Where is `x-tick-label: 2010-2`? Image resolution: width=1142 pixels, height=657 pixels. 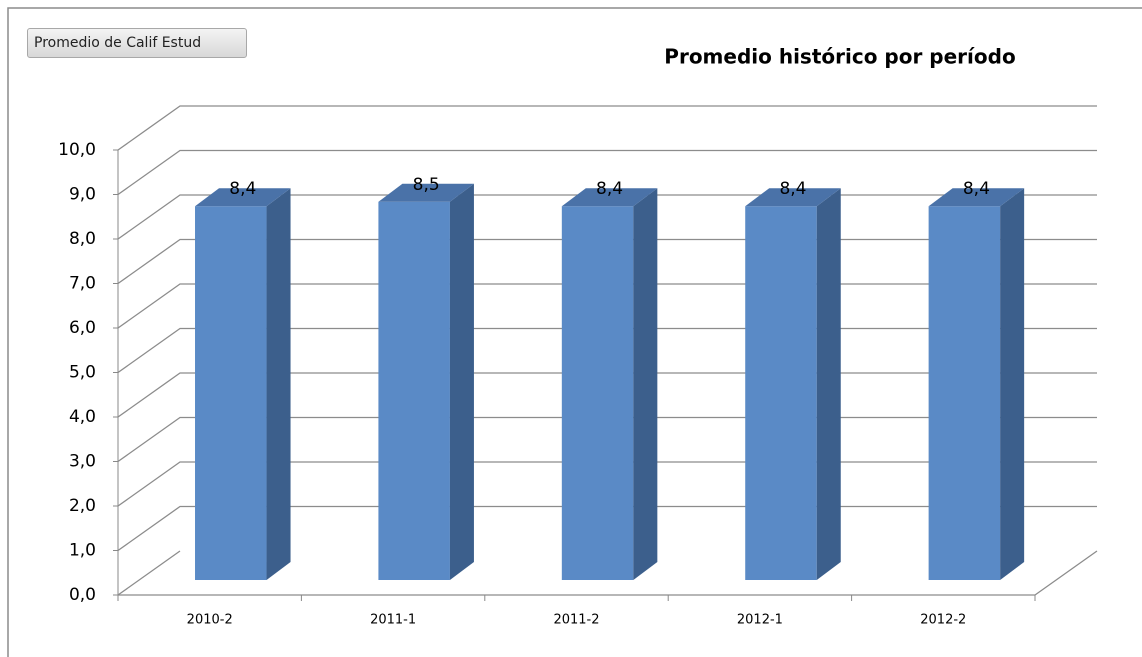
x-tick-label: 2010-2 is located at coordinates (210, 620).